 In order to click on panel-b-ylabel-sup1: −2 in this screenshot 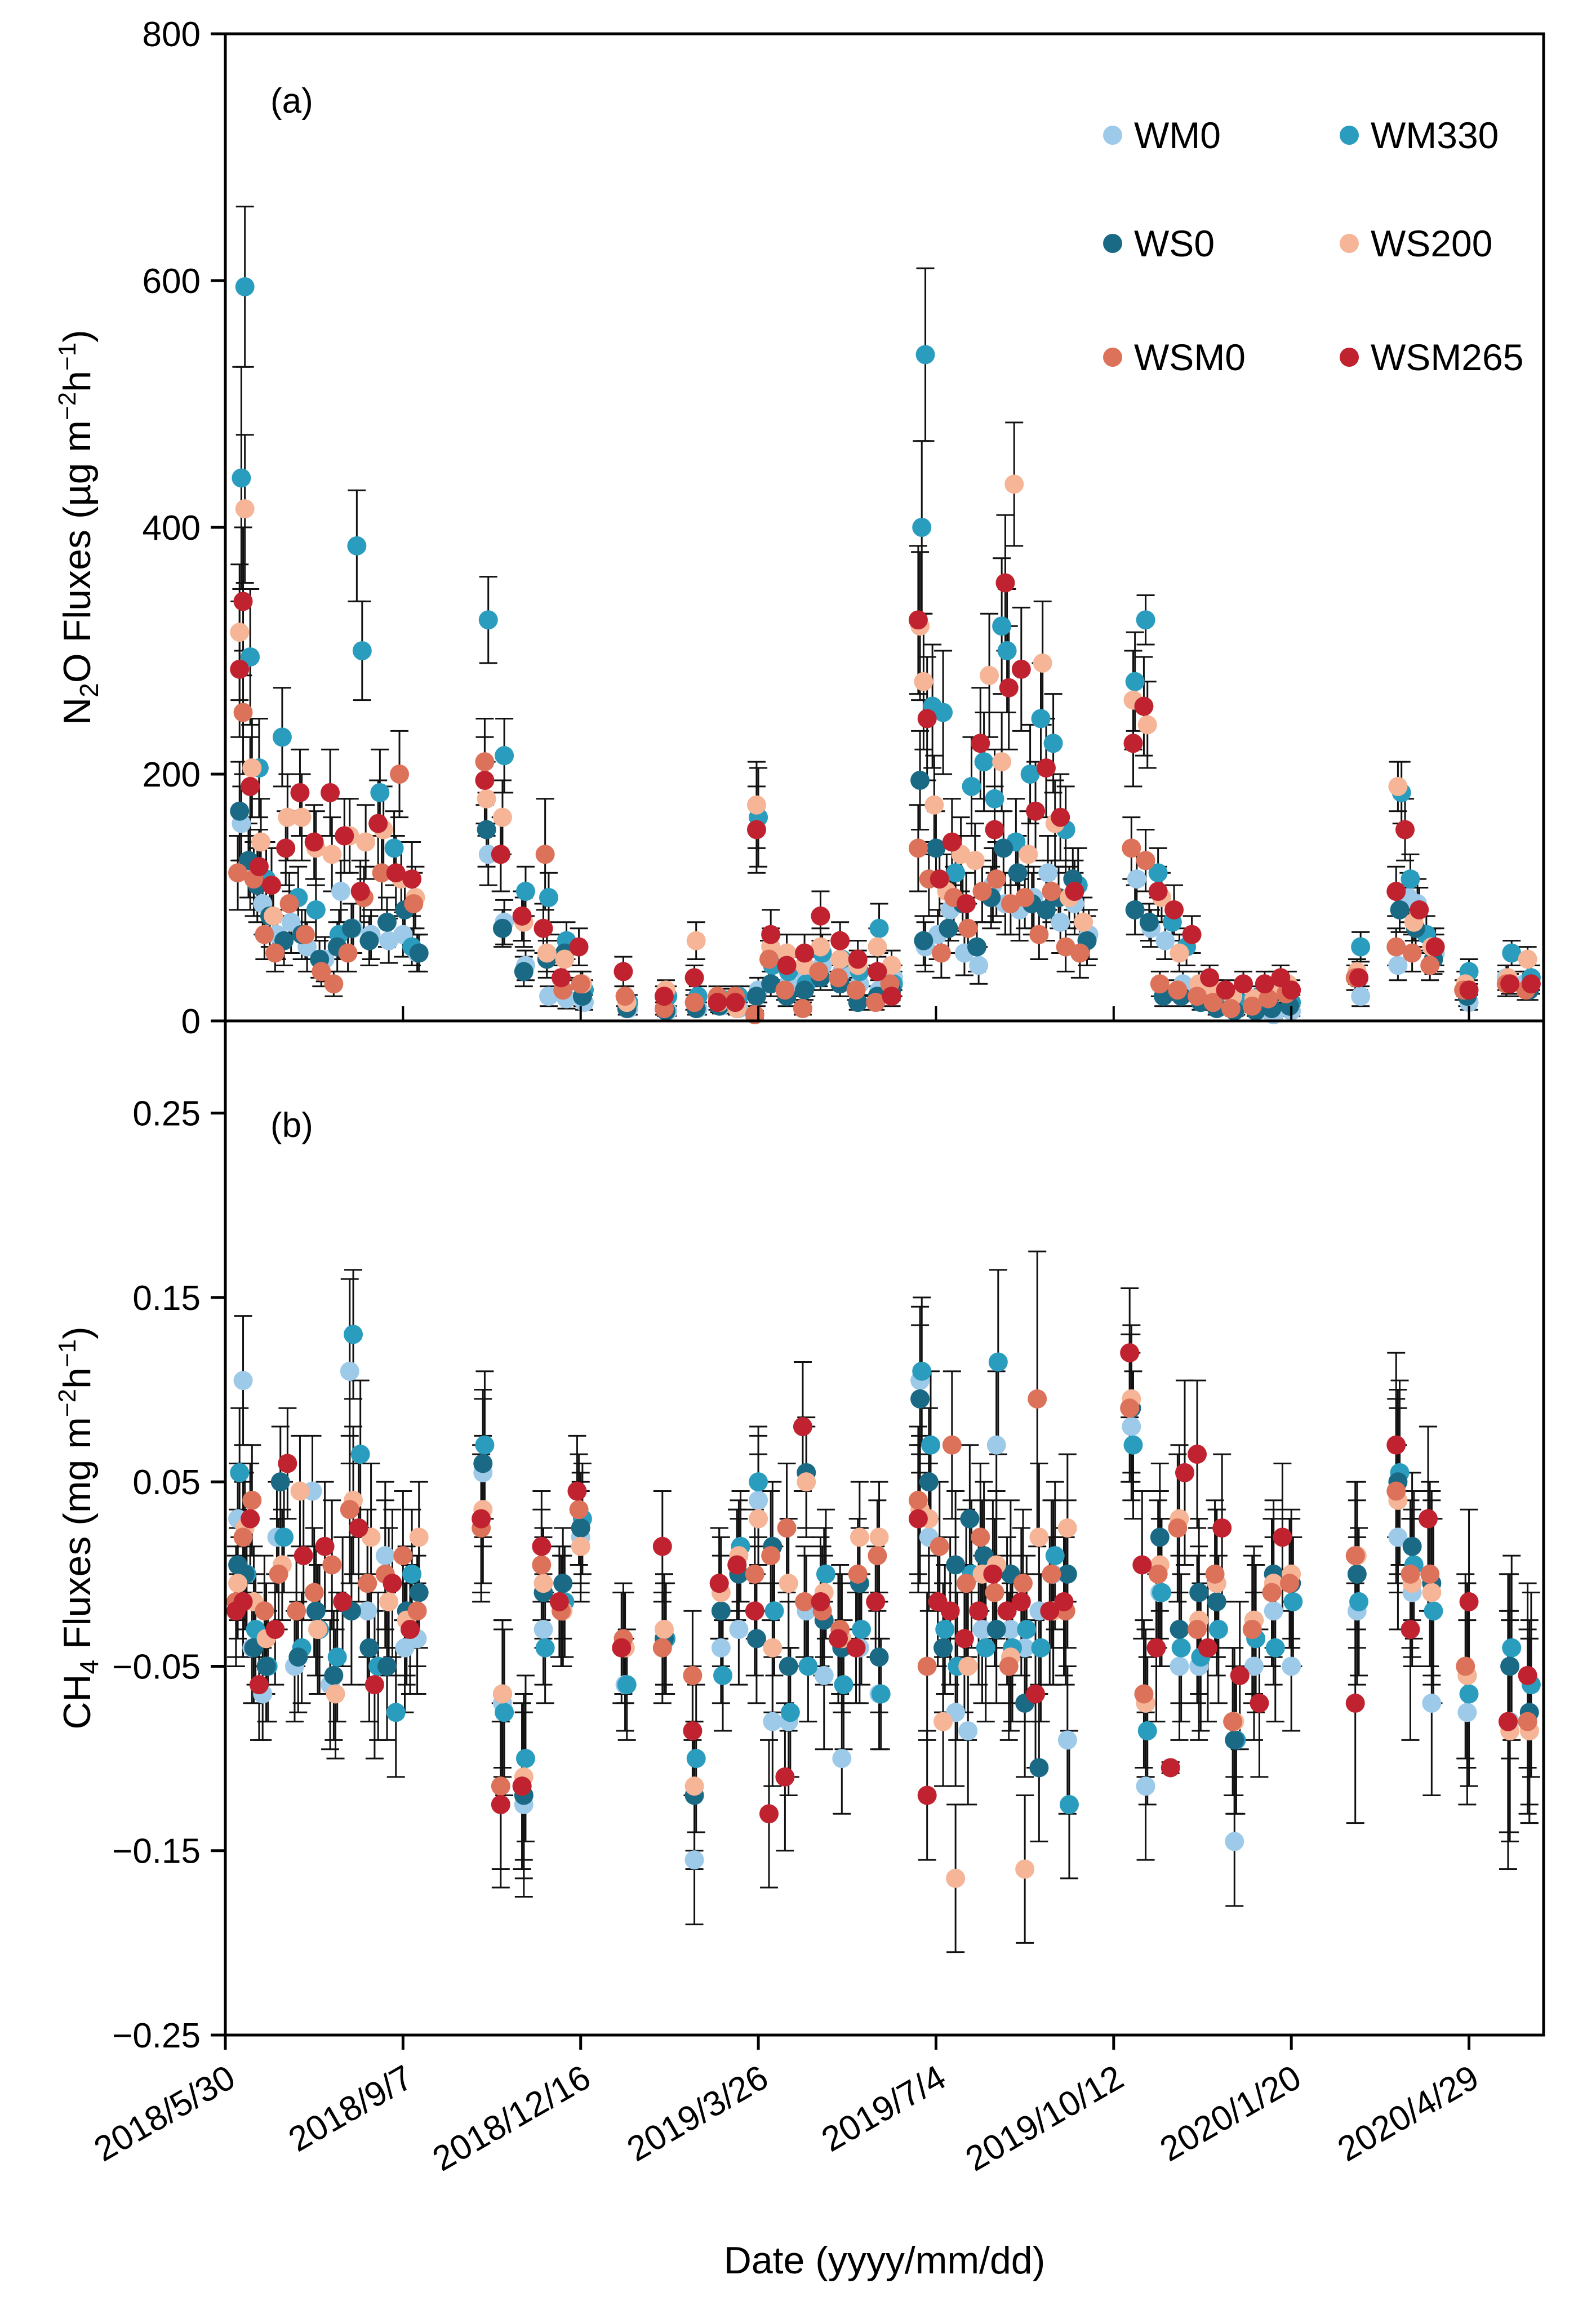, I will do `click(67, 1403)`.